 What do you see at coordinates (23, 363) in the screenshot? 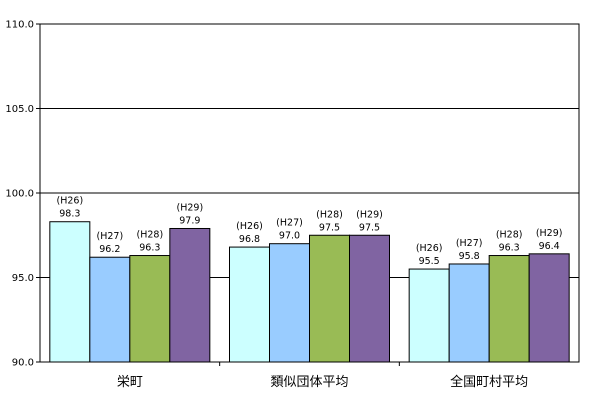
I see `y-tick-label: 90.0` at bounding box center [23, 363].